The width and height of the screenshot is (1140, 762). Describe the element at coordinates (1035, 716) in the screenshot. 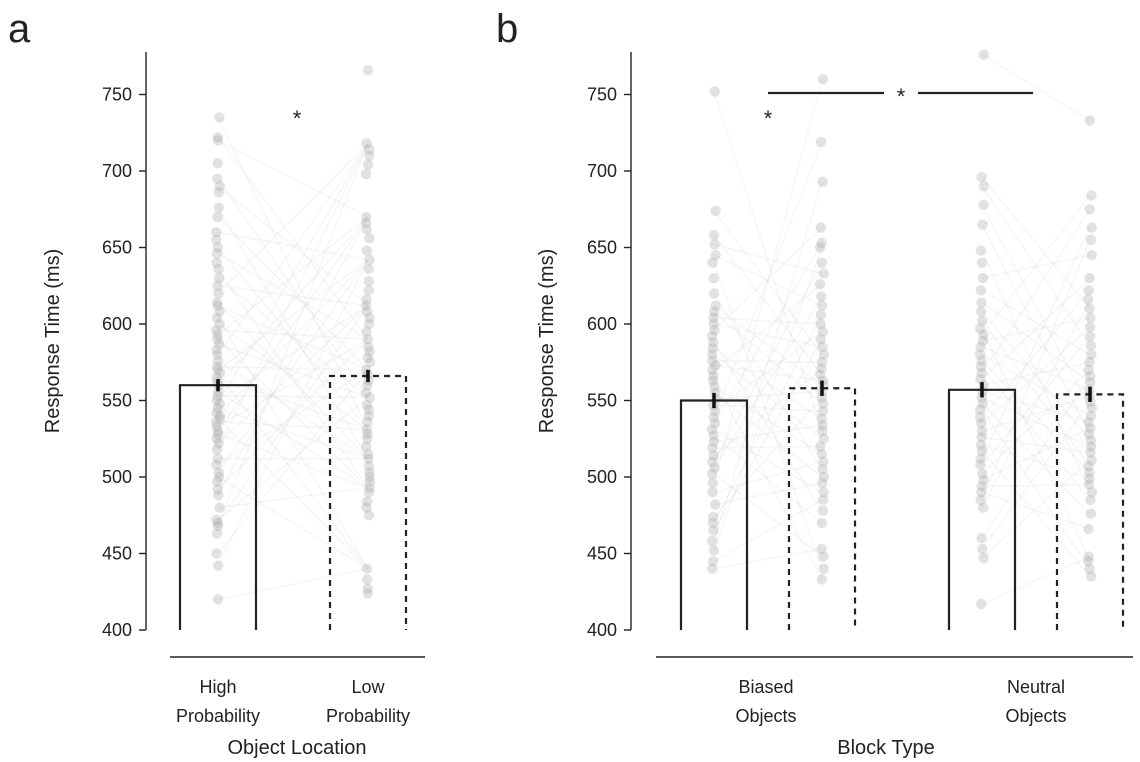

I see `panel-b-category-neutral-line2: Objects` at that location.